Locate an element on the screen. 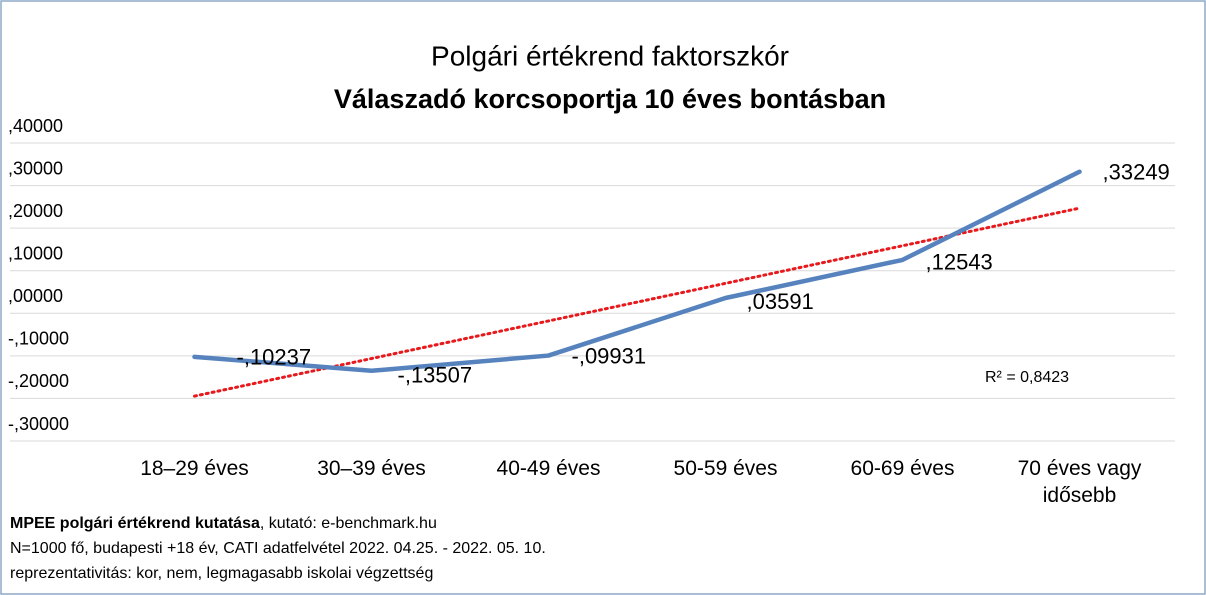 This screenshot has width=1206, height=595. y-tick-label: ,20000 is located at coordinates (35, 211).